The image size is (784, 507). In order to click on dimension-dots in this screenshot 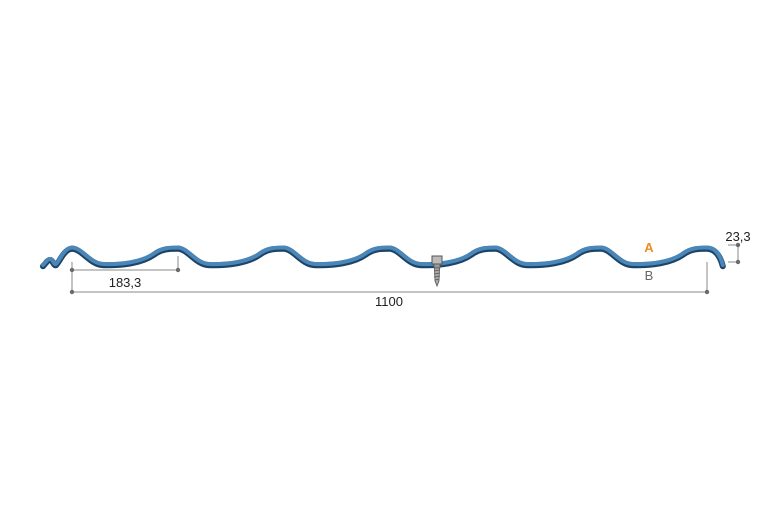, I will do `click(405, 268)`.